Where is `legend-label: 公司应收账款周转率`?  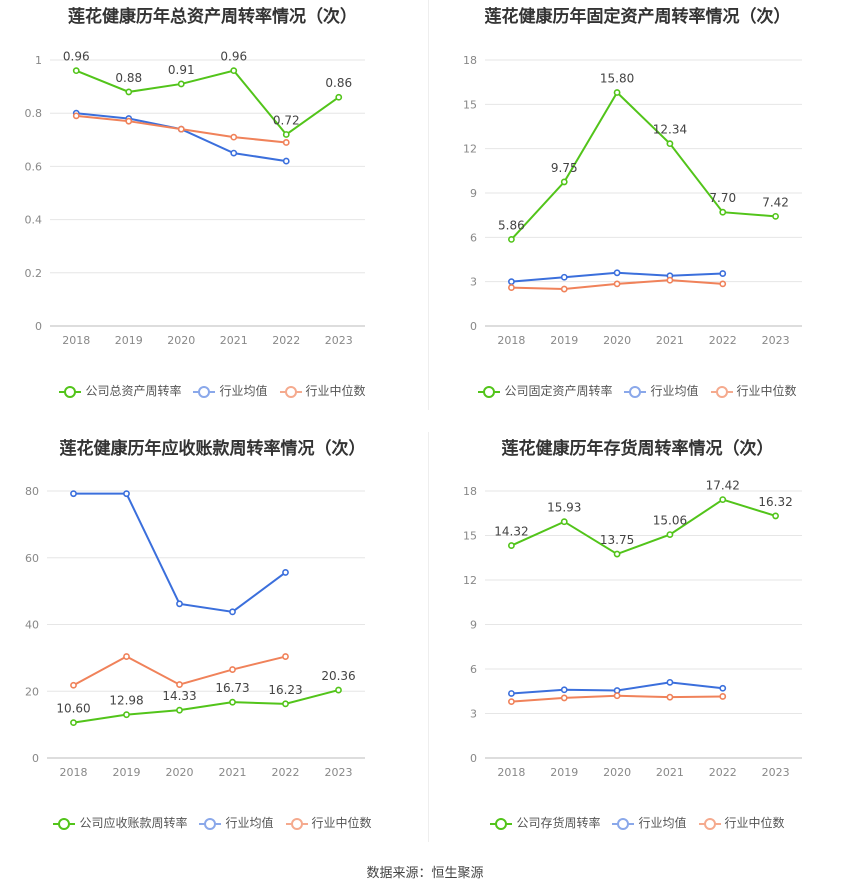 legend-label: 公司应收账款周转率 is located at coordinates (133, 823).